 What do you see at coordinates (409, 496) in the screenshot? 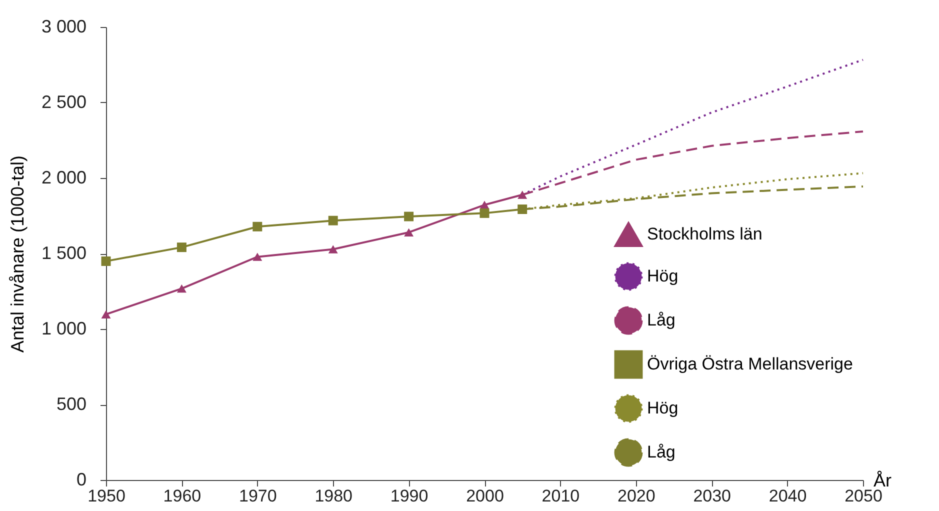
I see `x-tick-label: 1990` at bounding box center [409, 496].